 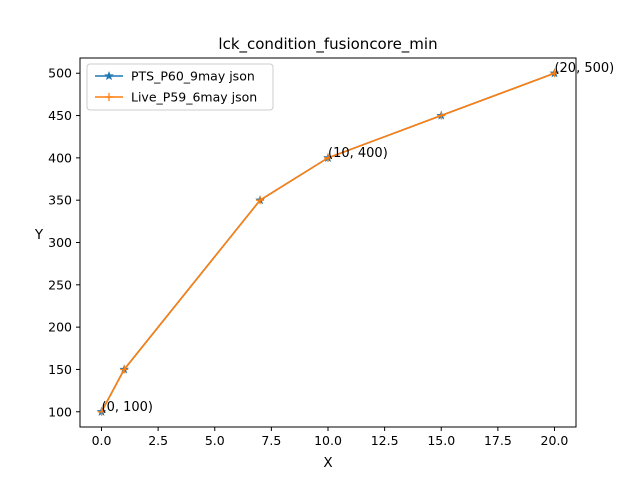 I want to click on y-tick-label: 450, so click(x=60, y=115).